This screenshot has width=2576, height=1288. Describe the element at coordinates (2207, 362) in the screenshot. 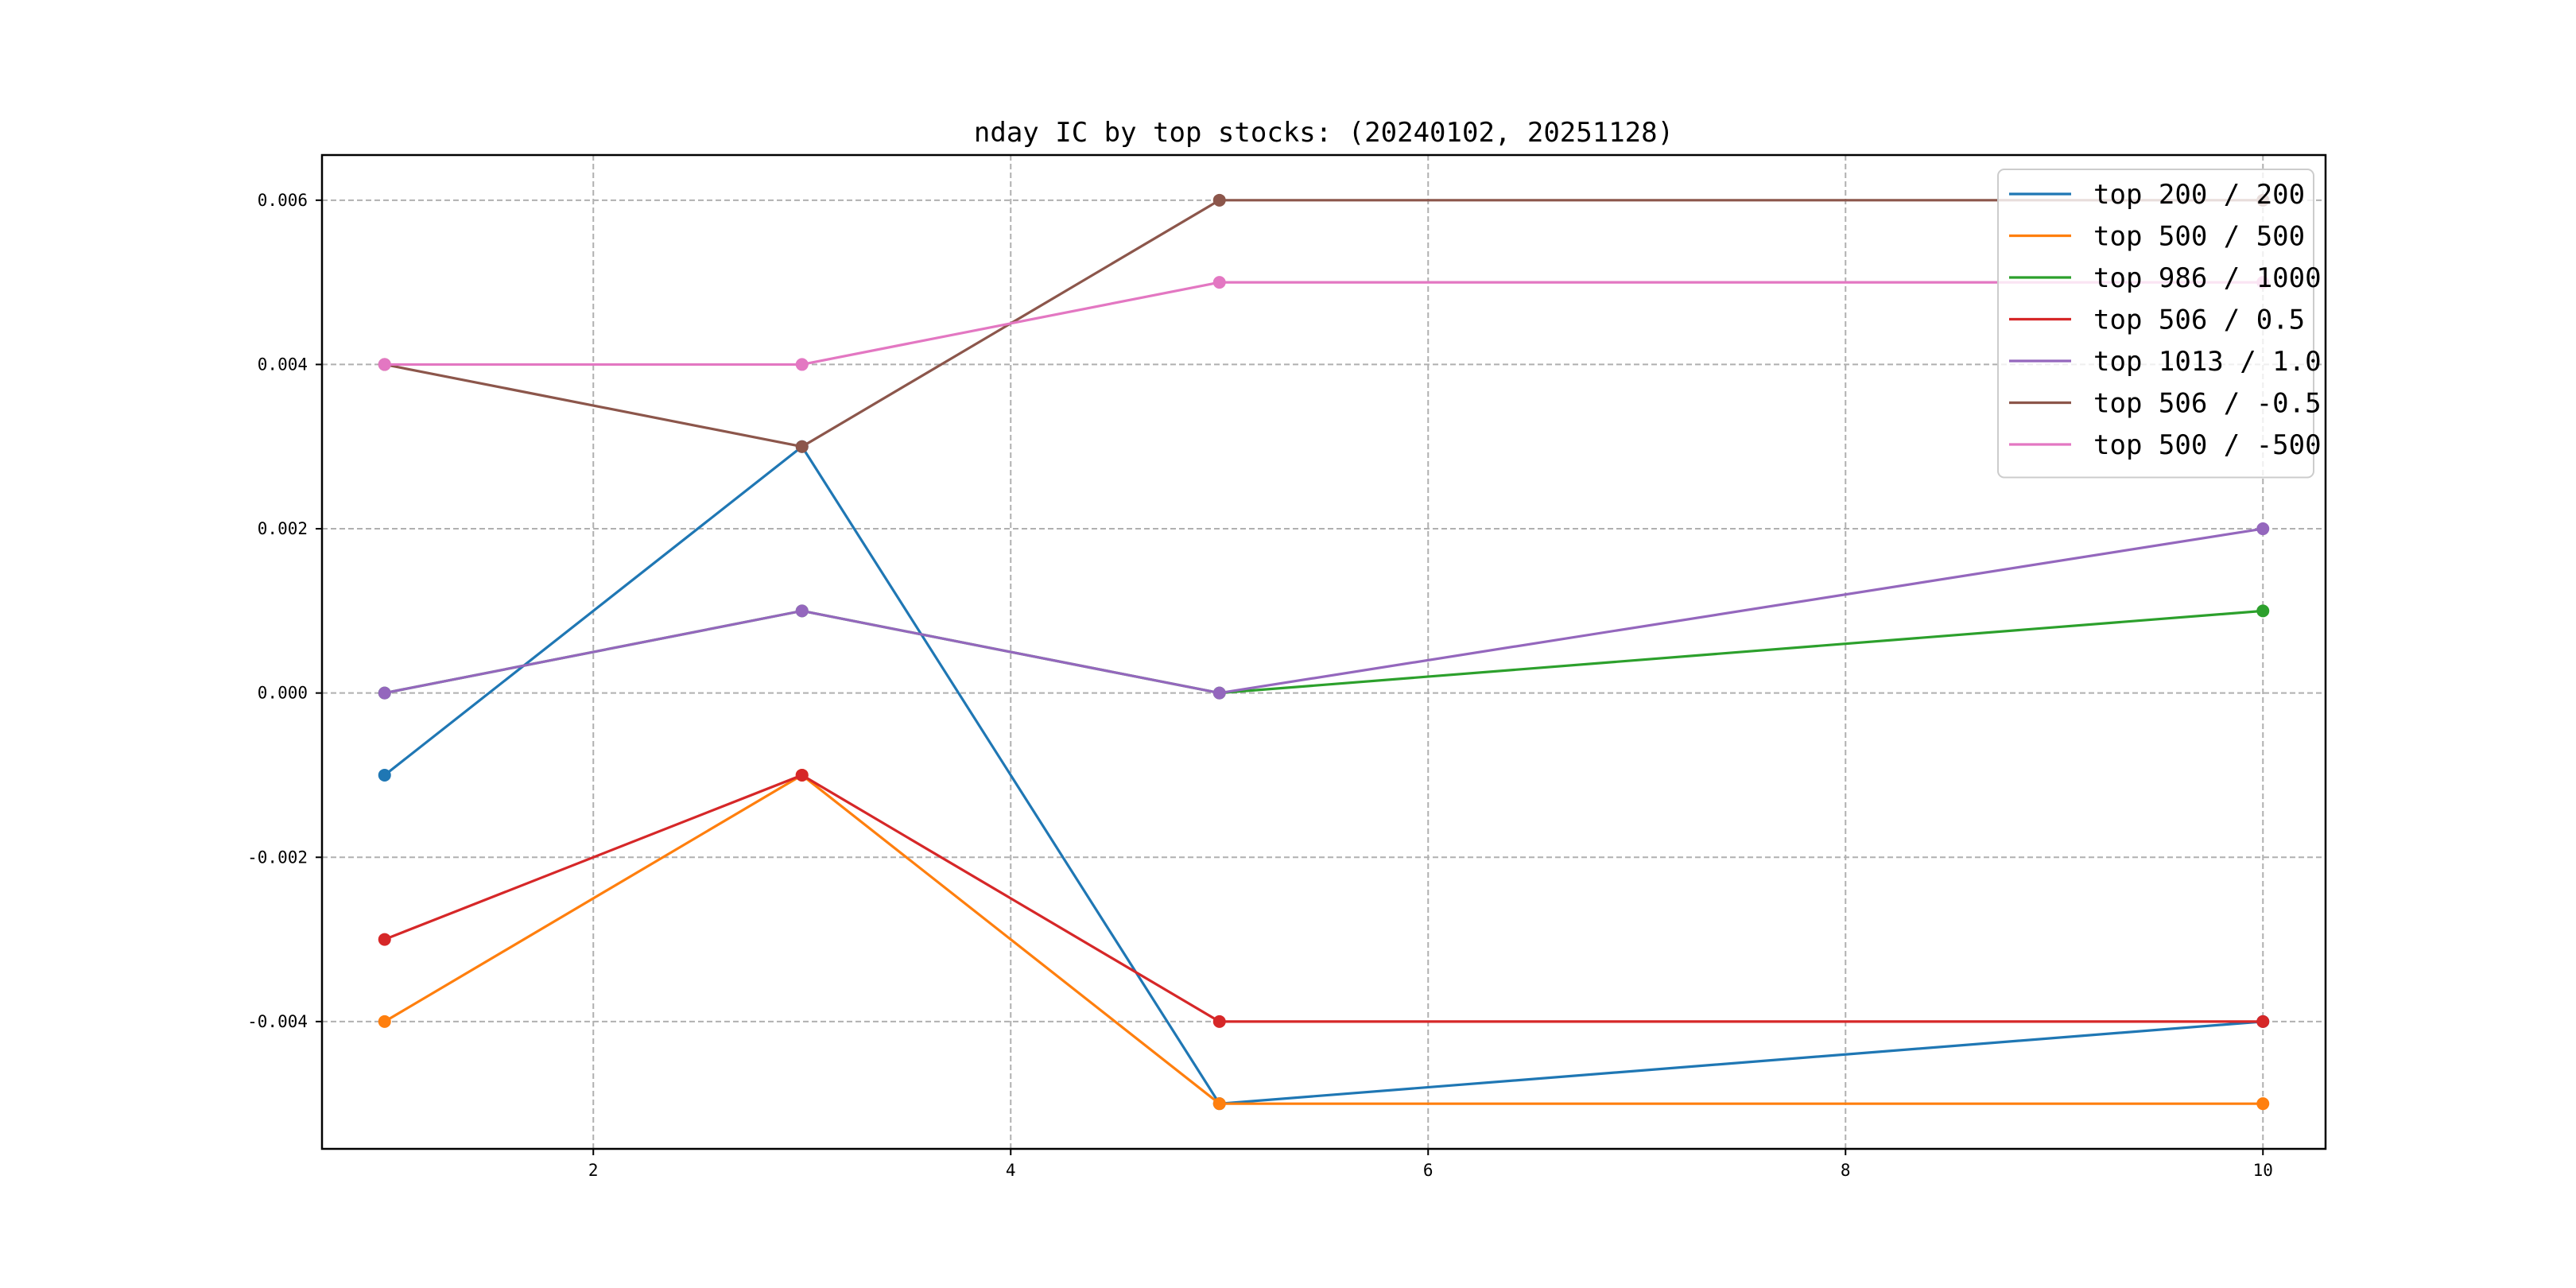

I see `legend-label: top 1013 / 1.0` at that location.